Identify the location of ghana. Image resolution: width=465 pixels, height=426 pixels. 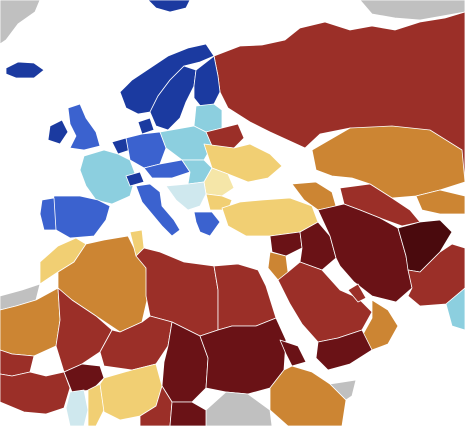
(77, 407).